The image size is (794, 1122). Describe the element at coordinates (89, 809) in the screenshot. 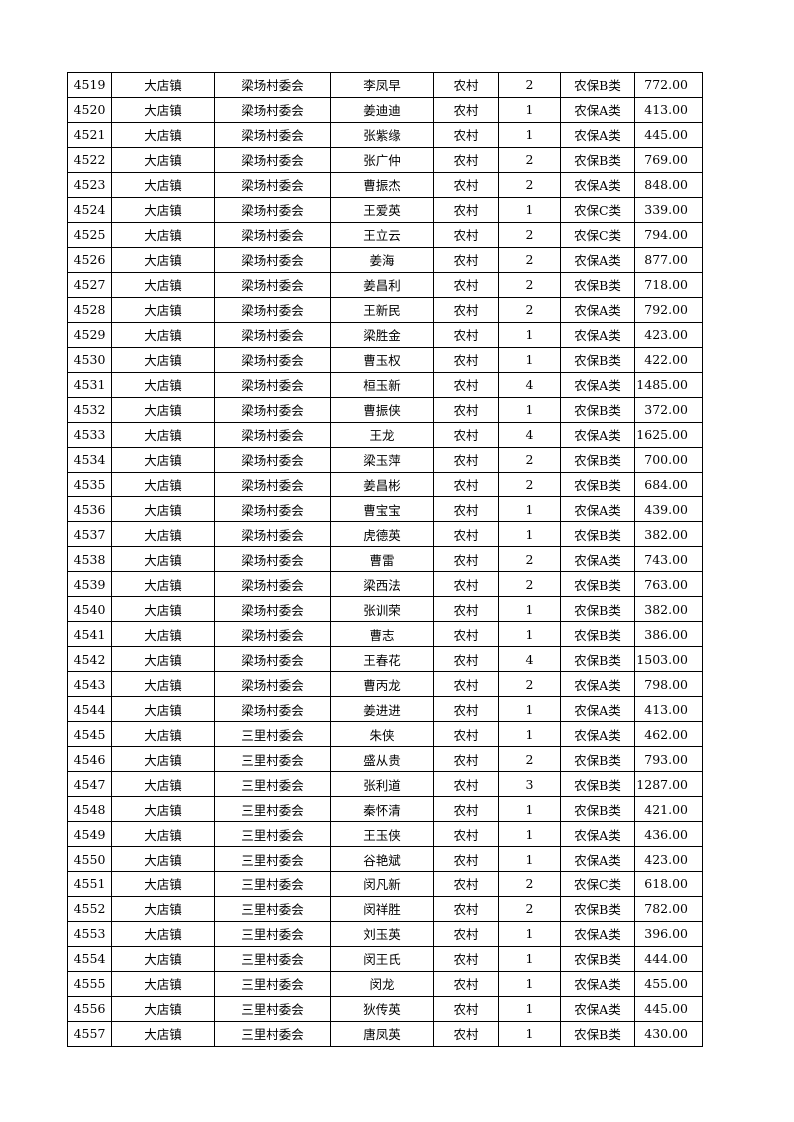

I see `cell-row-number: 4548` at that location.